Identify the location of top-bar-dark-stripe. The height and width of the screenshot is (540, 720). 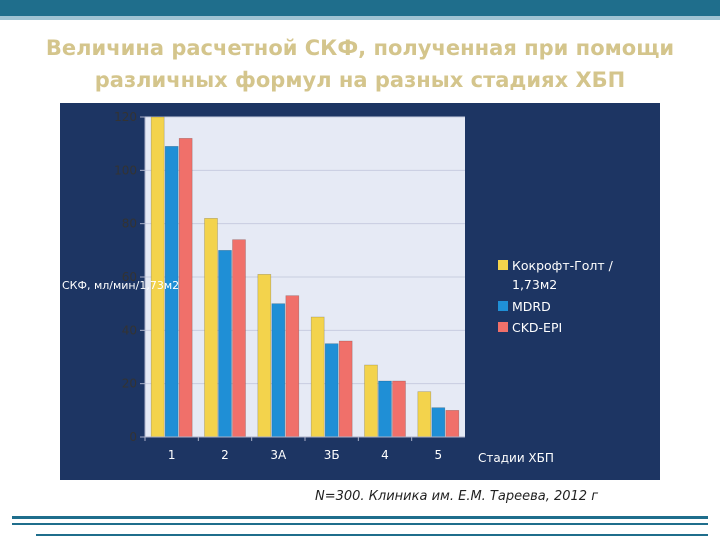
(360, 8).